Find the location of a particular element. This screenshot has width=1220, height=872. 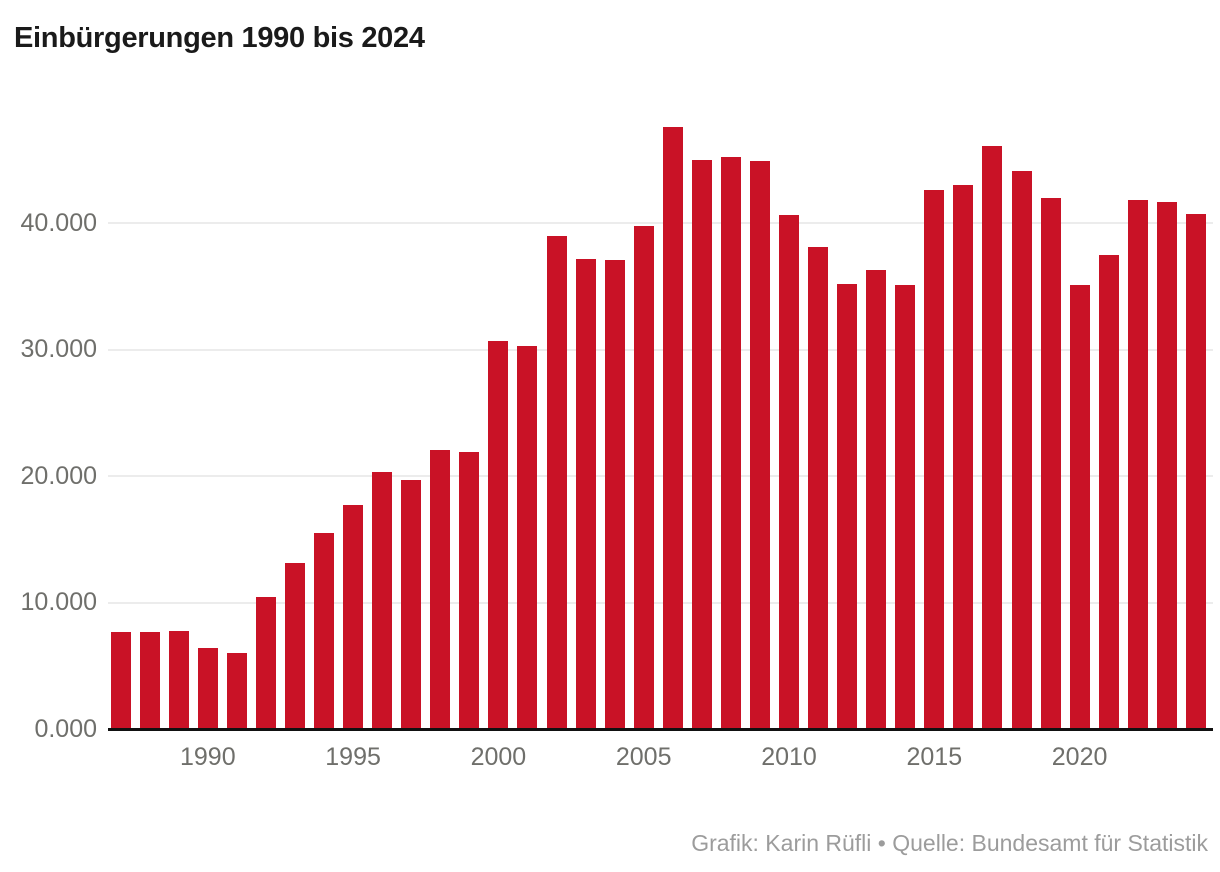

bar-2008 is located at coordinates (730, 442).